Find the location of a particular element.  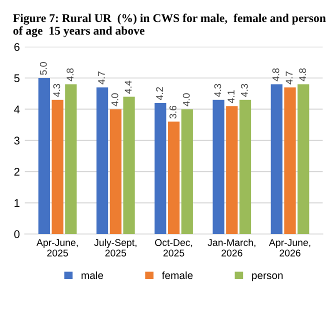

y-tick-label: 3 is located at coordinates (17, 140).